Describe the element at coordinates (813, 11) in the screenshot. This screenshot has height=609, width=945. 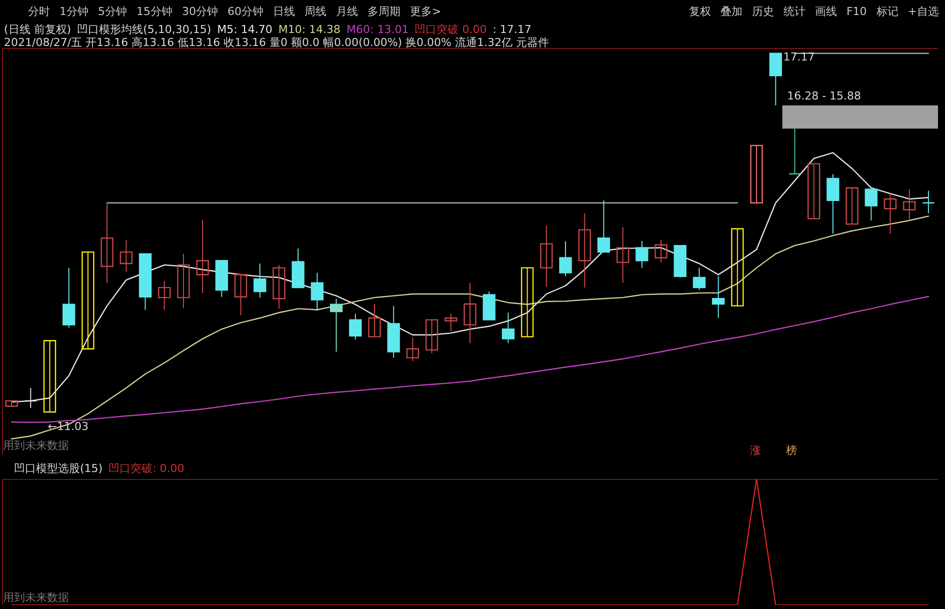
I see `text: 复权 叠加 历史 统计 画线 F10 标记 +自选` at that location.